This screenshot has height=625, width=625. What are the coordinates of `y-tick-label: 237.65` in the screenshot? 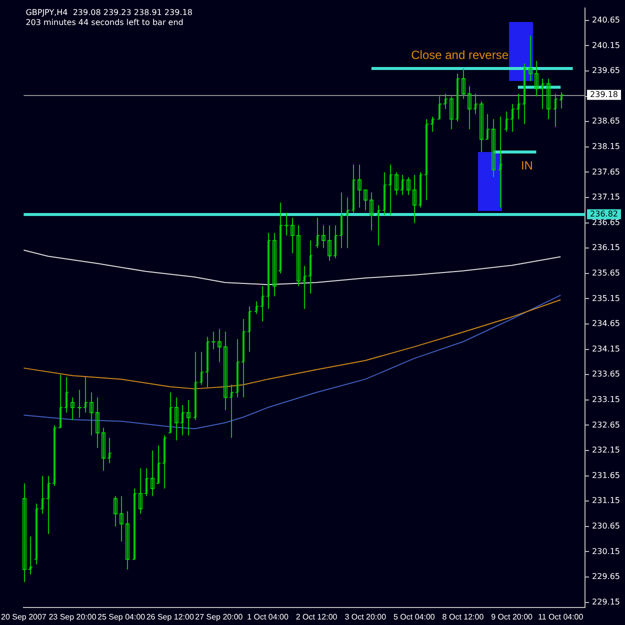 It's located at (606, 171).